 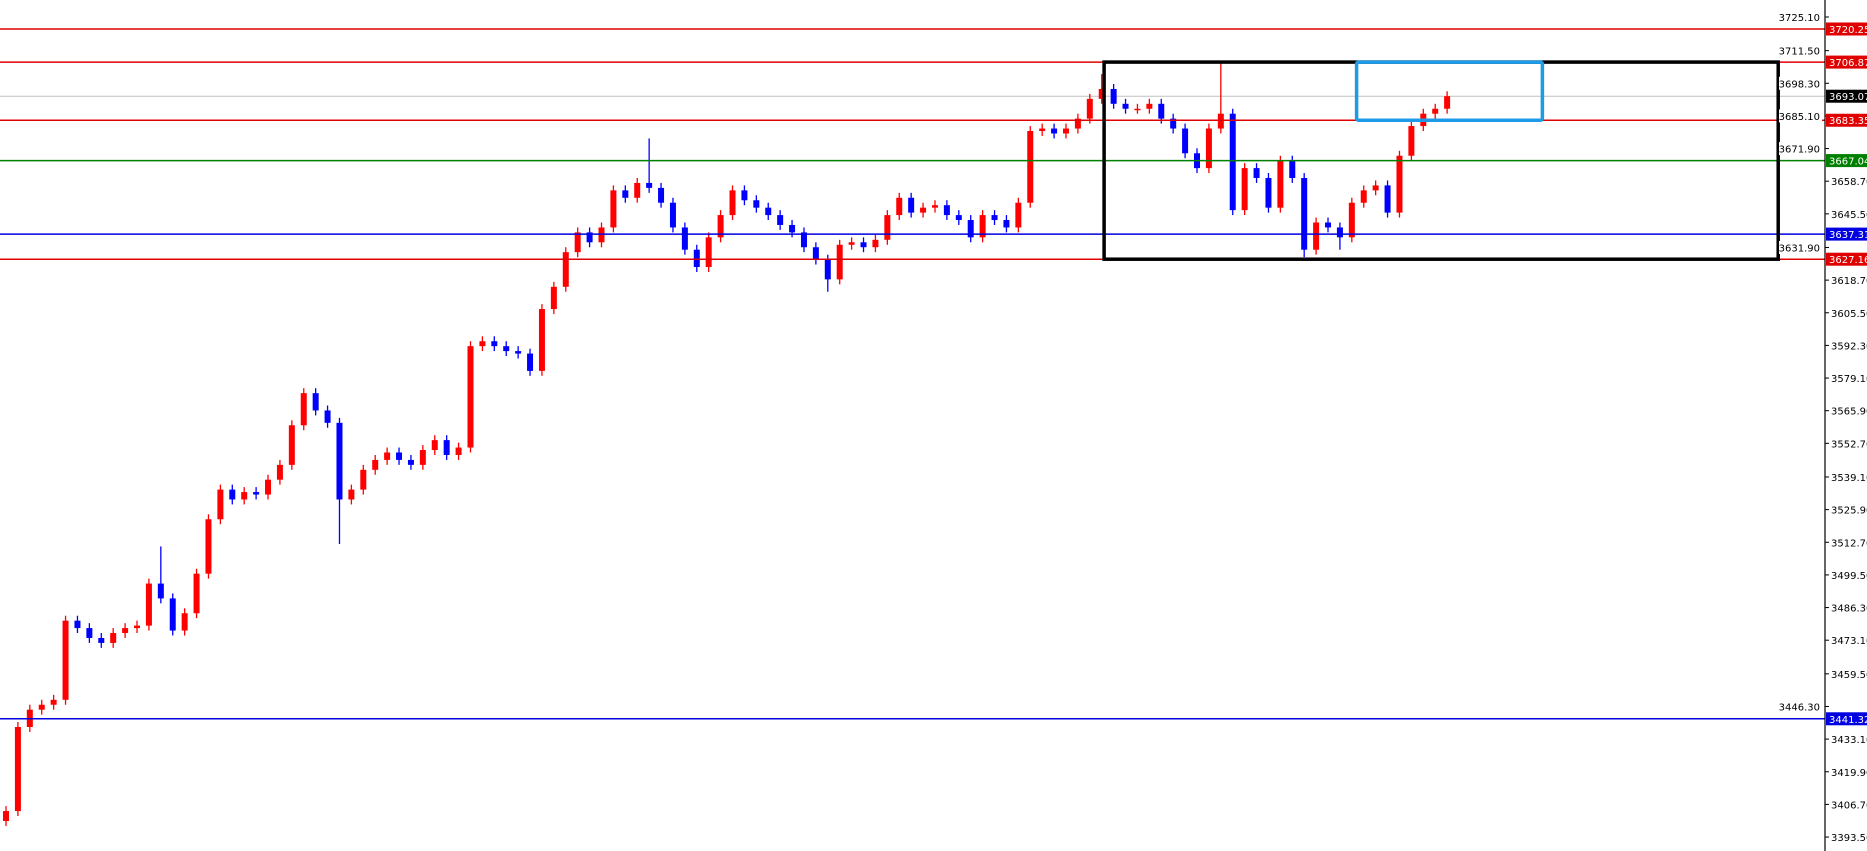 I want to click on y-tick-label: 3486.30, so click(x=1849, y=609).